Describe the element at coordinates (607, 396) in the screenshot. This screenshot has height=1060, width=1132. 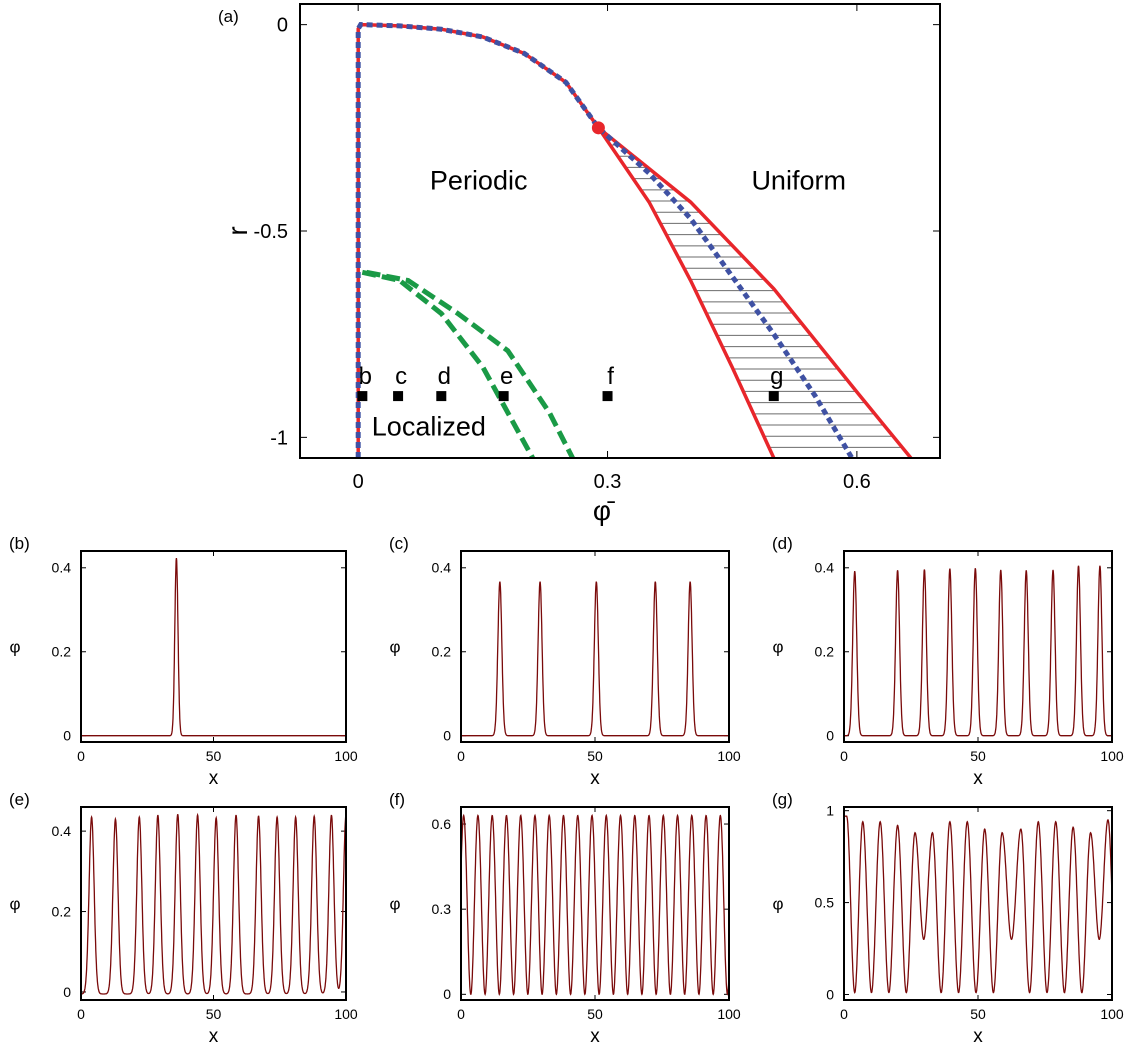
I see `state-marker-f` at that location.